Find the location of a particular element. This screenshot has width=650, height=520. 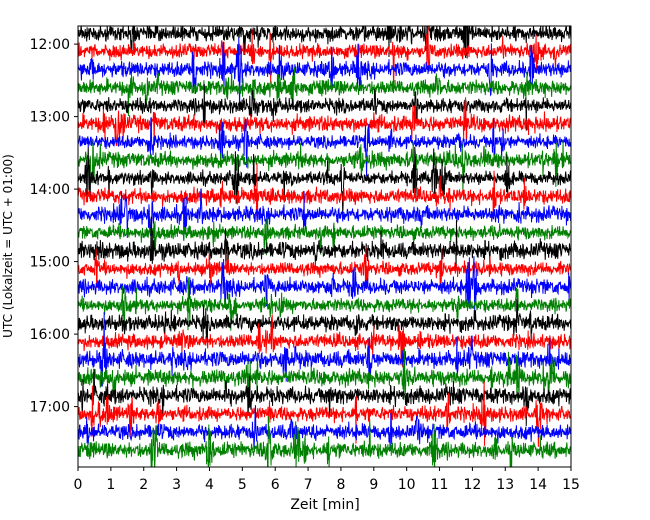

x-tick-label: 8 is located at coordinates (340, 485).